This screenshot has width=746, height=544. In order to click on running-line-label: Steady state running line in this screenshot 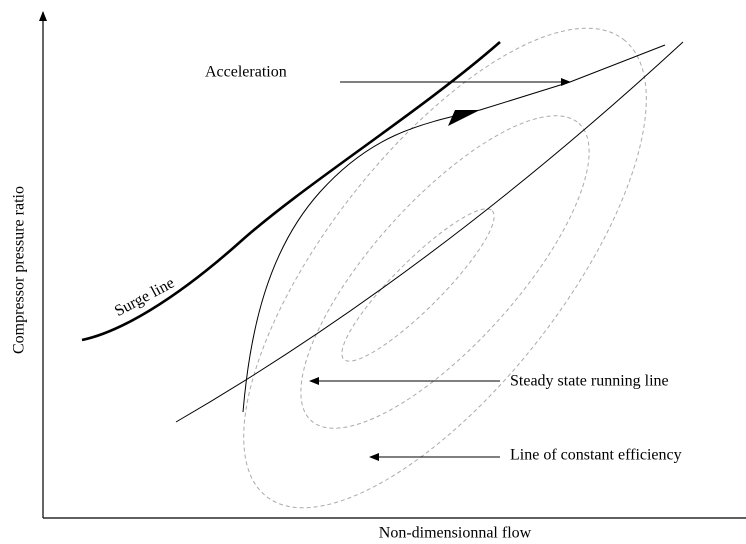, I will do `click(589, 381)`.